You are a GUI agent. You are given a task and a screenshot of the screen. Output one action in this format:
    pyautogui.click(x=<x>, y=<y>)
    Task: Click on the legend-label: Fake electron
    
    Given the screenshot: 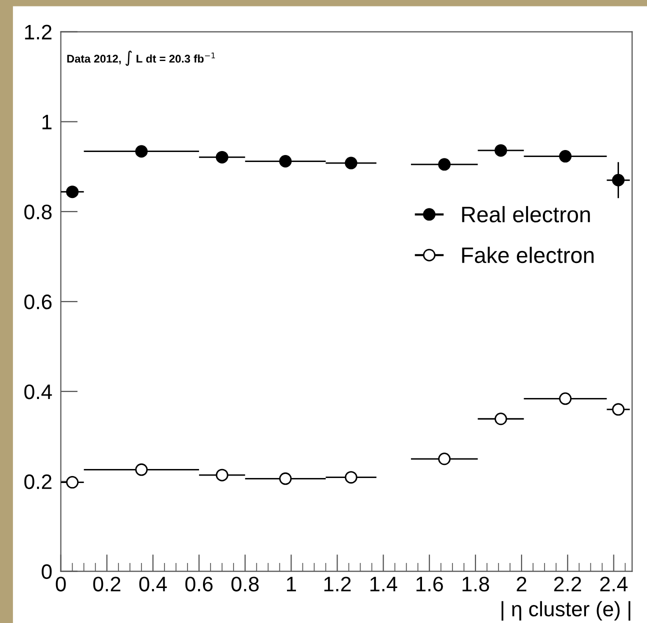 What is the action you would take?
    pyautogui.click(x=528, y=255)
    